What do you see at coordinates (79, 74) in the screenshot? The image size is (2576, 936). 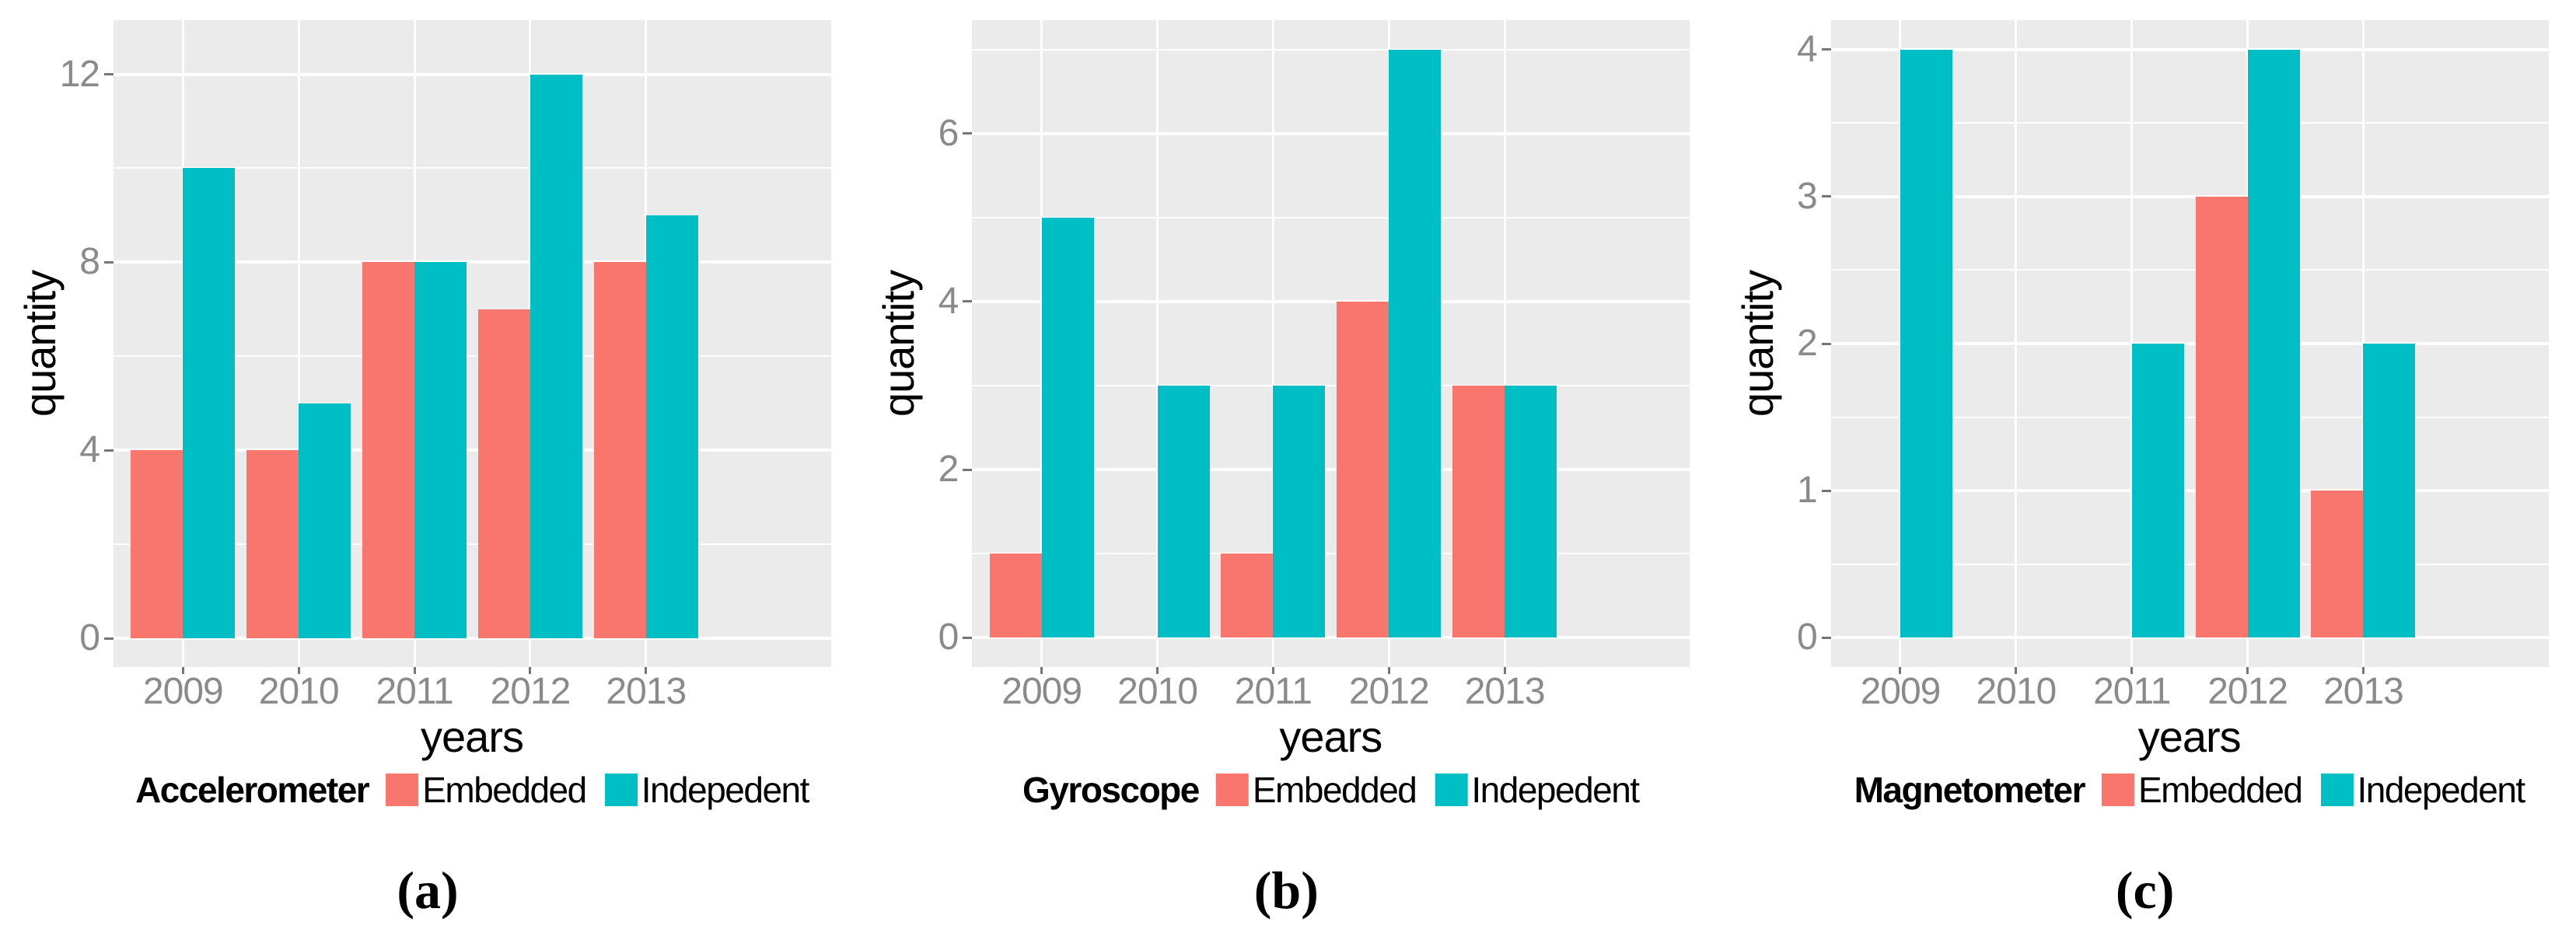 I see `y-tick-label: 12` at bounding box center [79, 74].